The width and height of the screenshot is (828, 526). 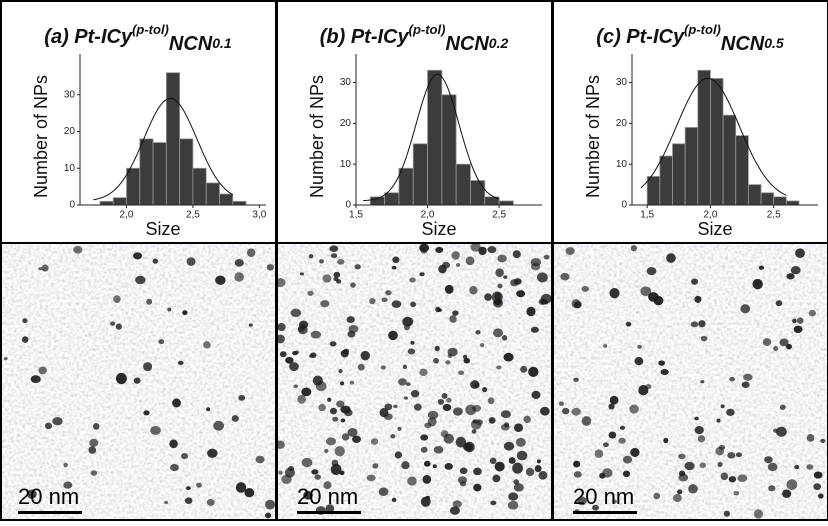 What do you see at coordinates (622, 164) in the screenshot?
I see `y-tick-label: 10` at bounding box center [622, 164].